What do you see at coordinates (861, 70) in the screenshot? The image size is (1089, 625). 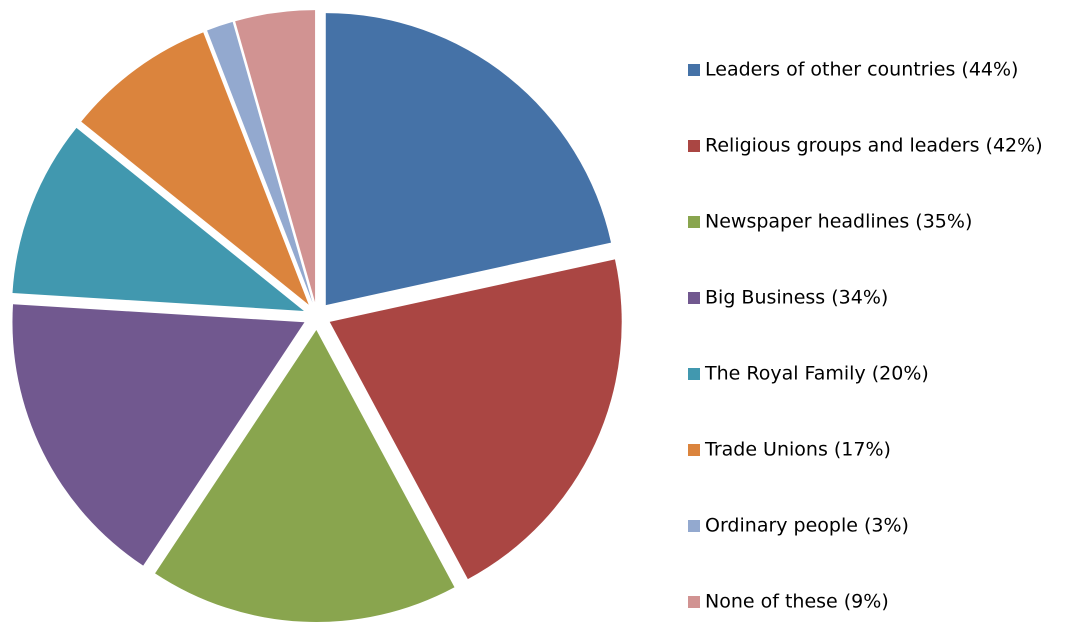 I see `legend-label: Leaders of other countries (44%)` at bounding box center [861, 70].